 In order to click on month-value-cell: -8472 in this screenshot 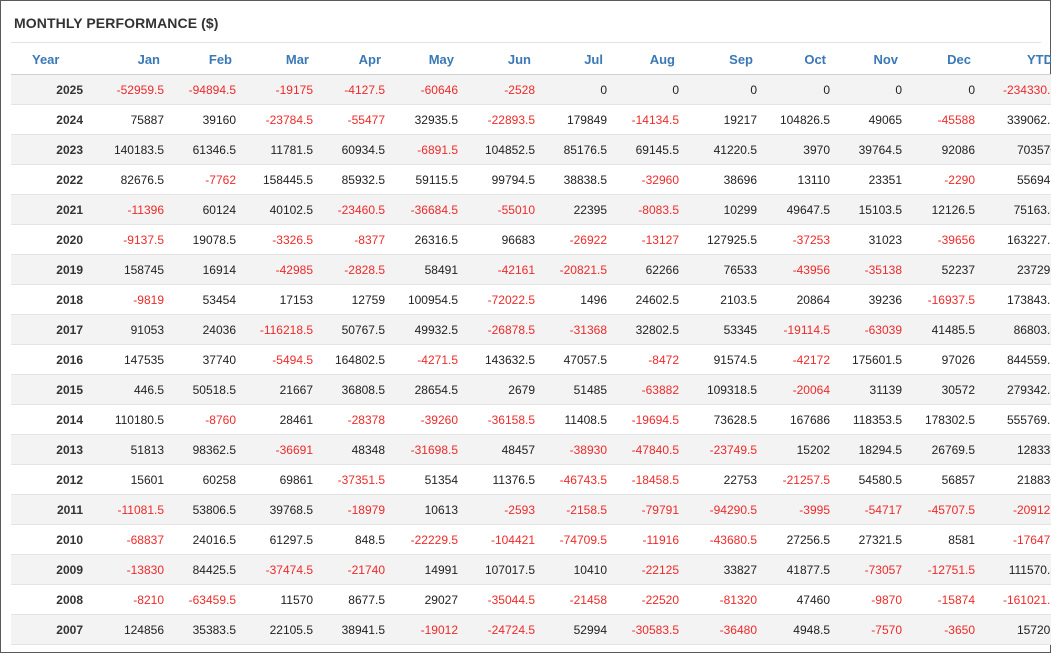, I will do `click(647, 359)`.